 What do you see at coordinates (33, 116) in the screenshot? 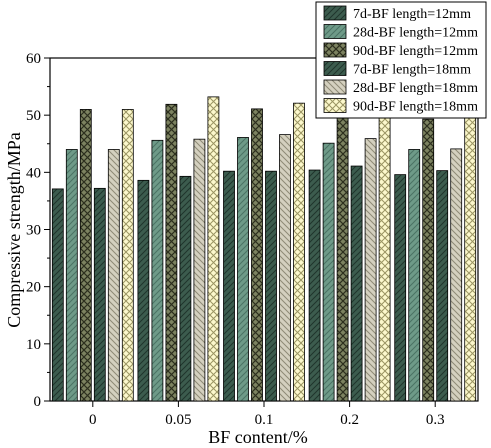
I see `y-tick-label: 50` at bounding box center [33, 116].